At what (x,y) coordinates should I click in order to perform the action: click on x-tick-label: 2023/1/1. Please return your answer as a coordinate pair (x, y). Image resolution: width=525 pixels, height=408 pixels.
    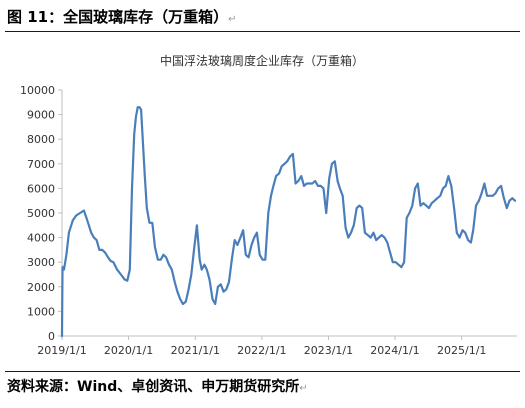
    Looking at the image, I should click on (328, 350).